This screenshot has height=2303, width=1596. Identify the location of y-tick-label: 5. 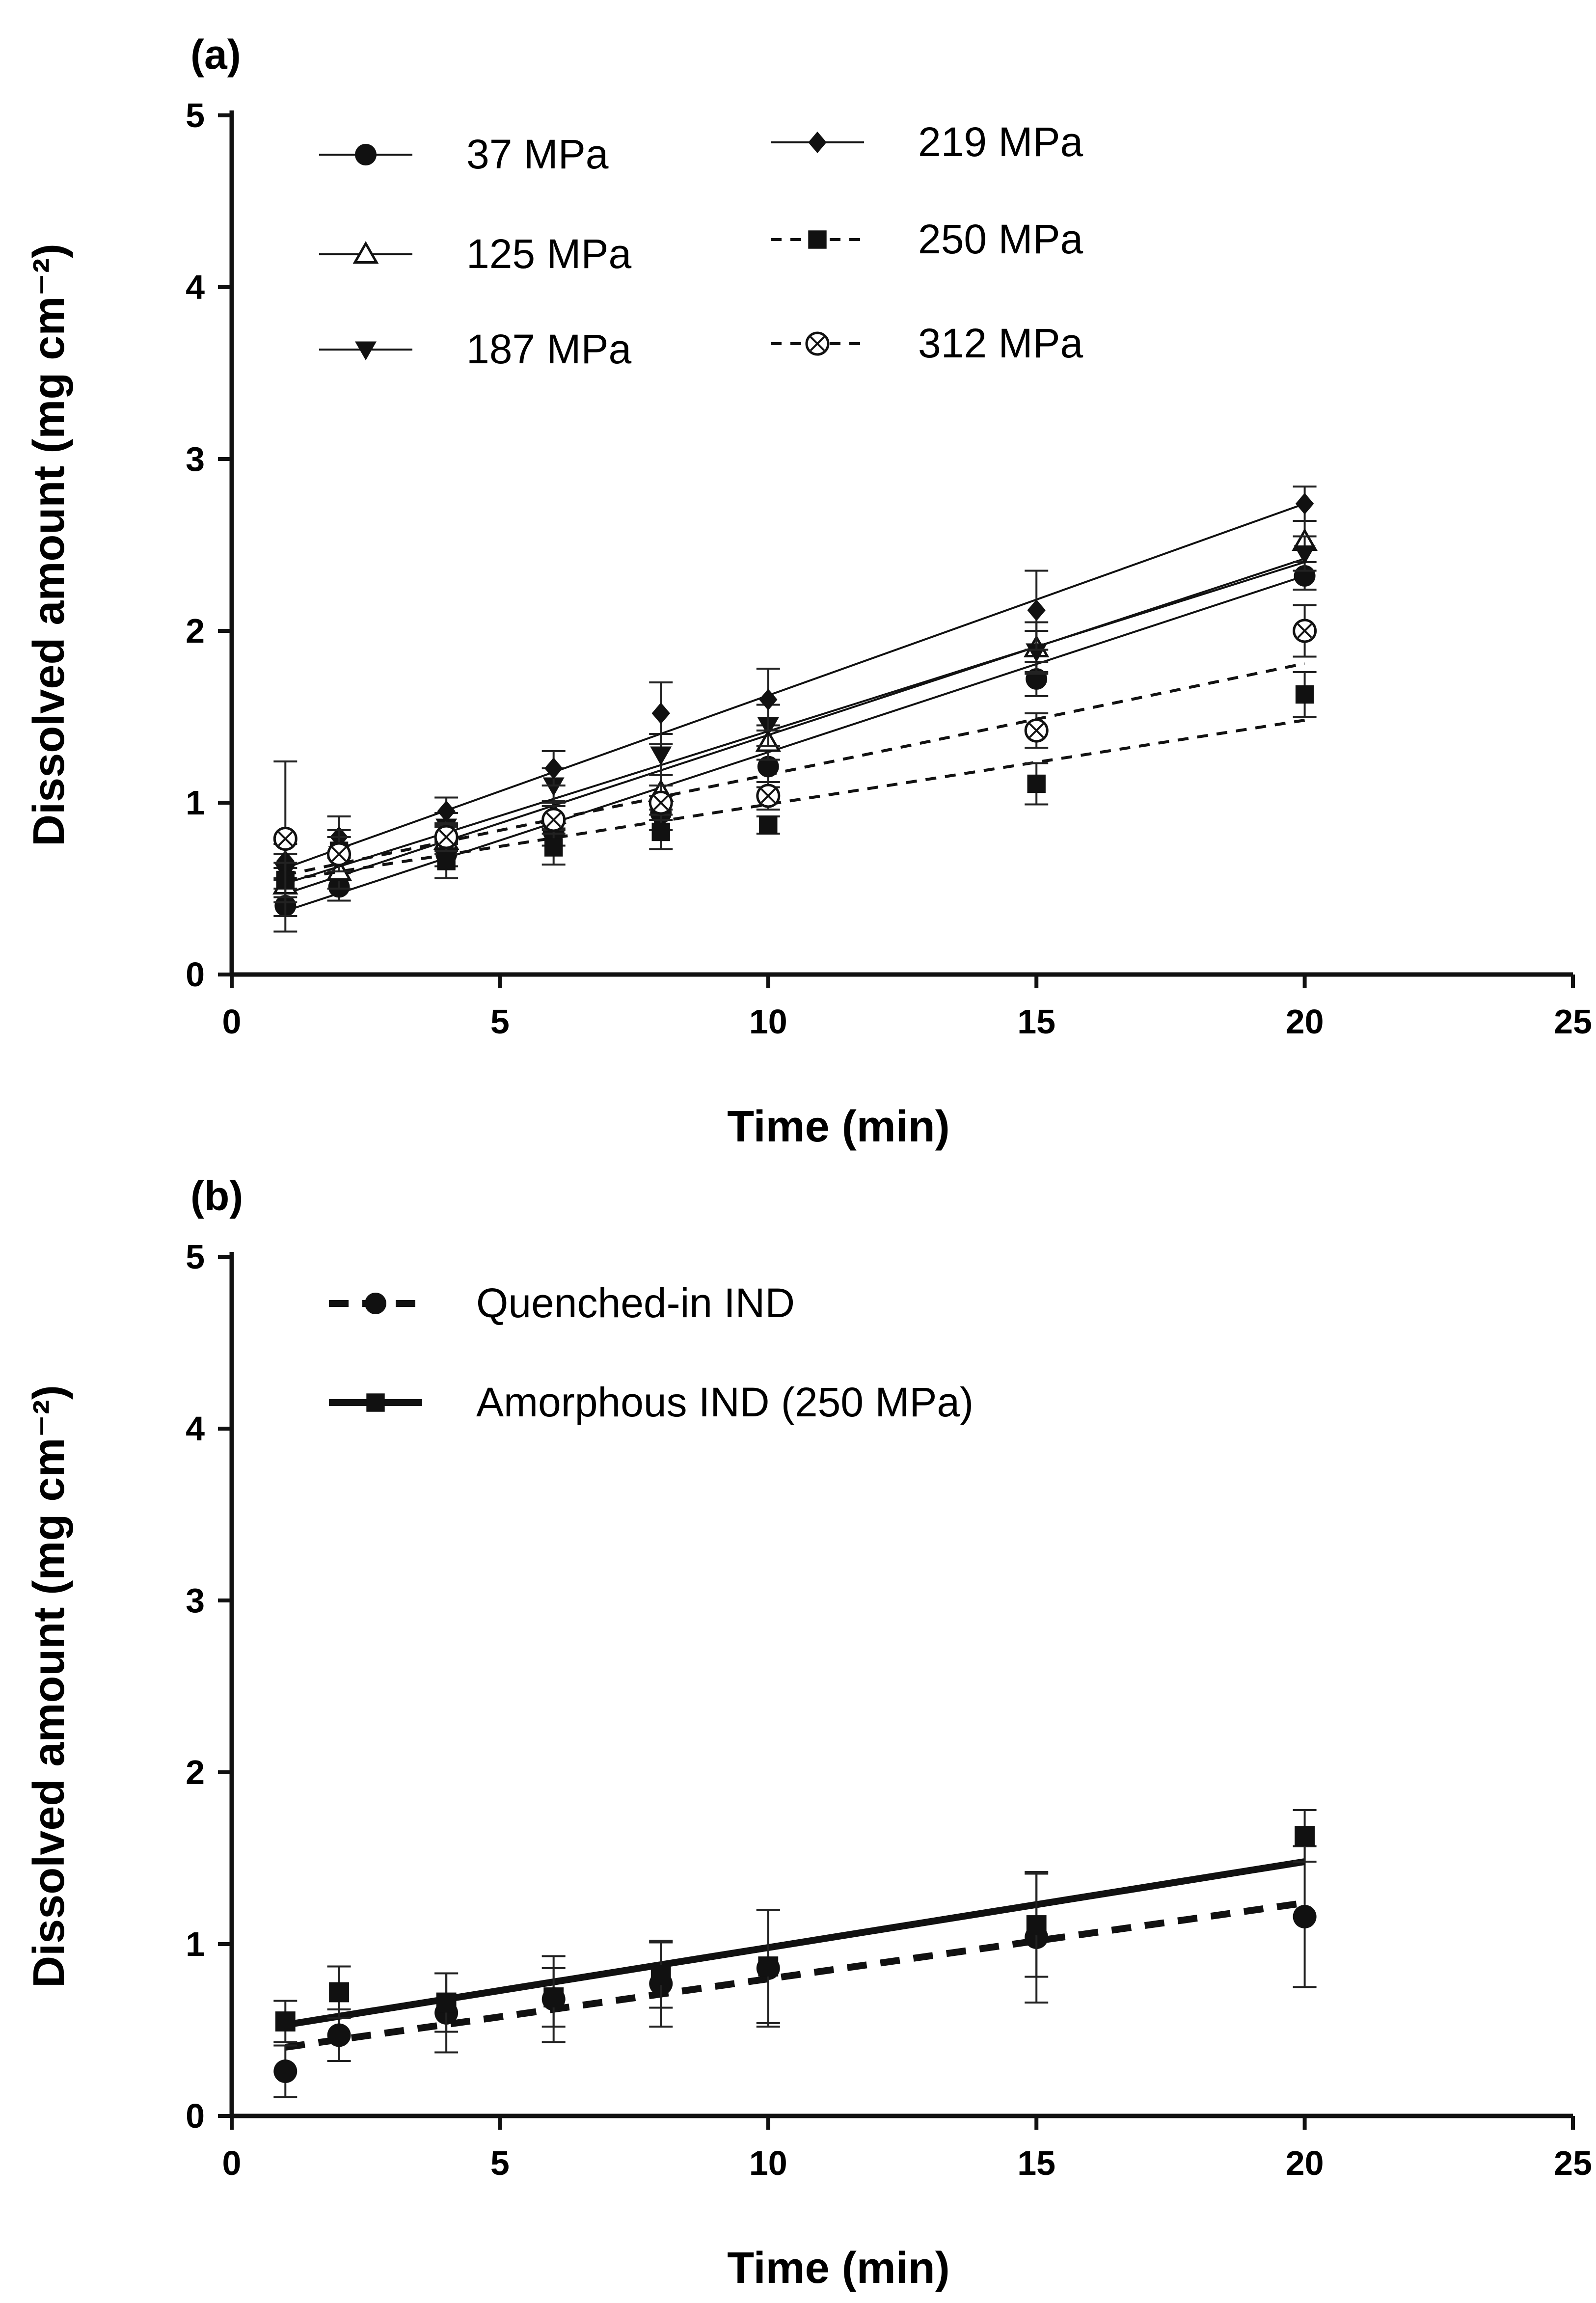
(195, 115).